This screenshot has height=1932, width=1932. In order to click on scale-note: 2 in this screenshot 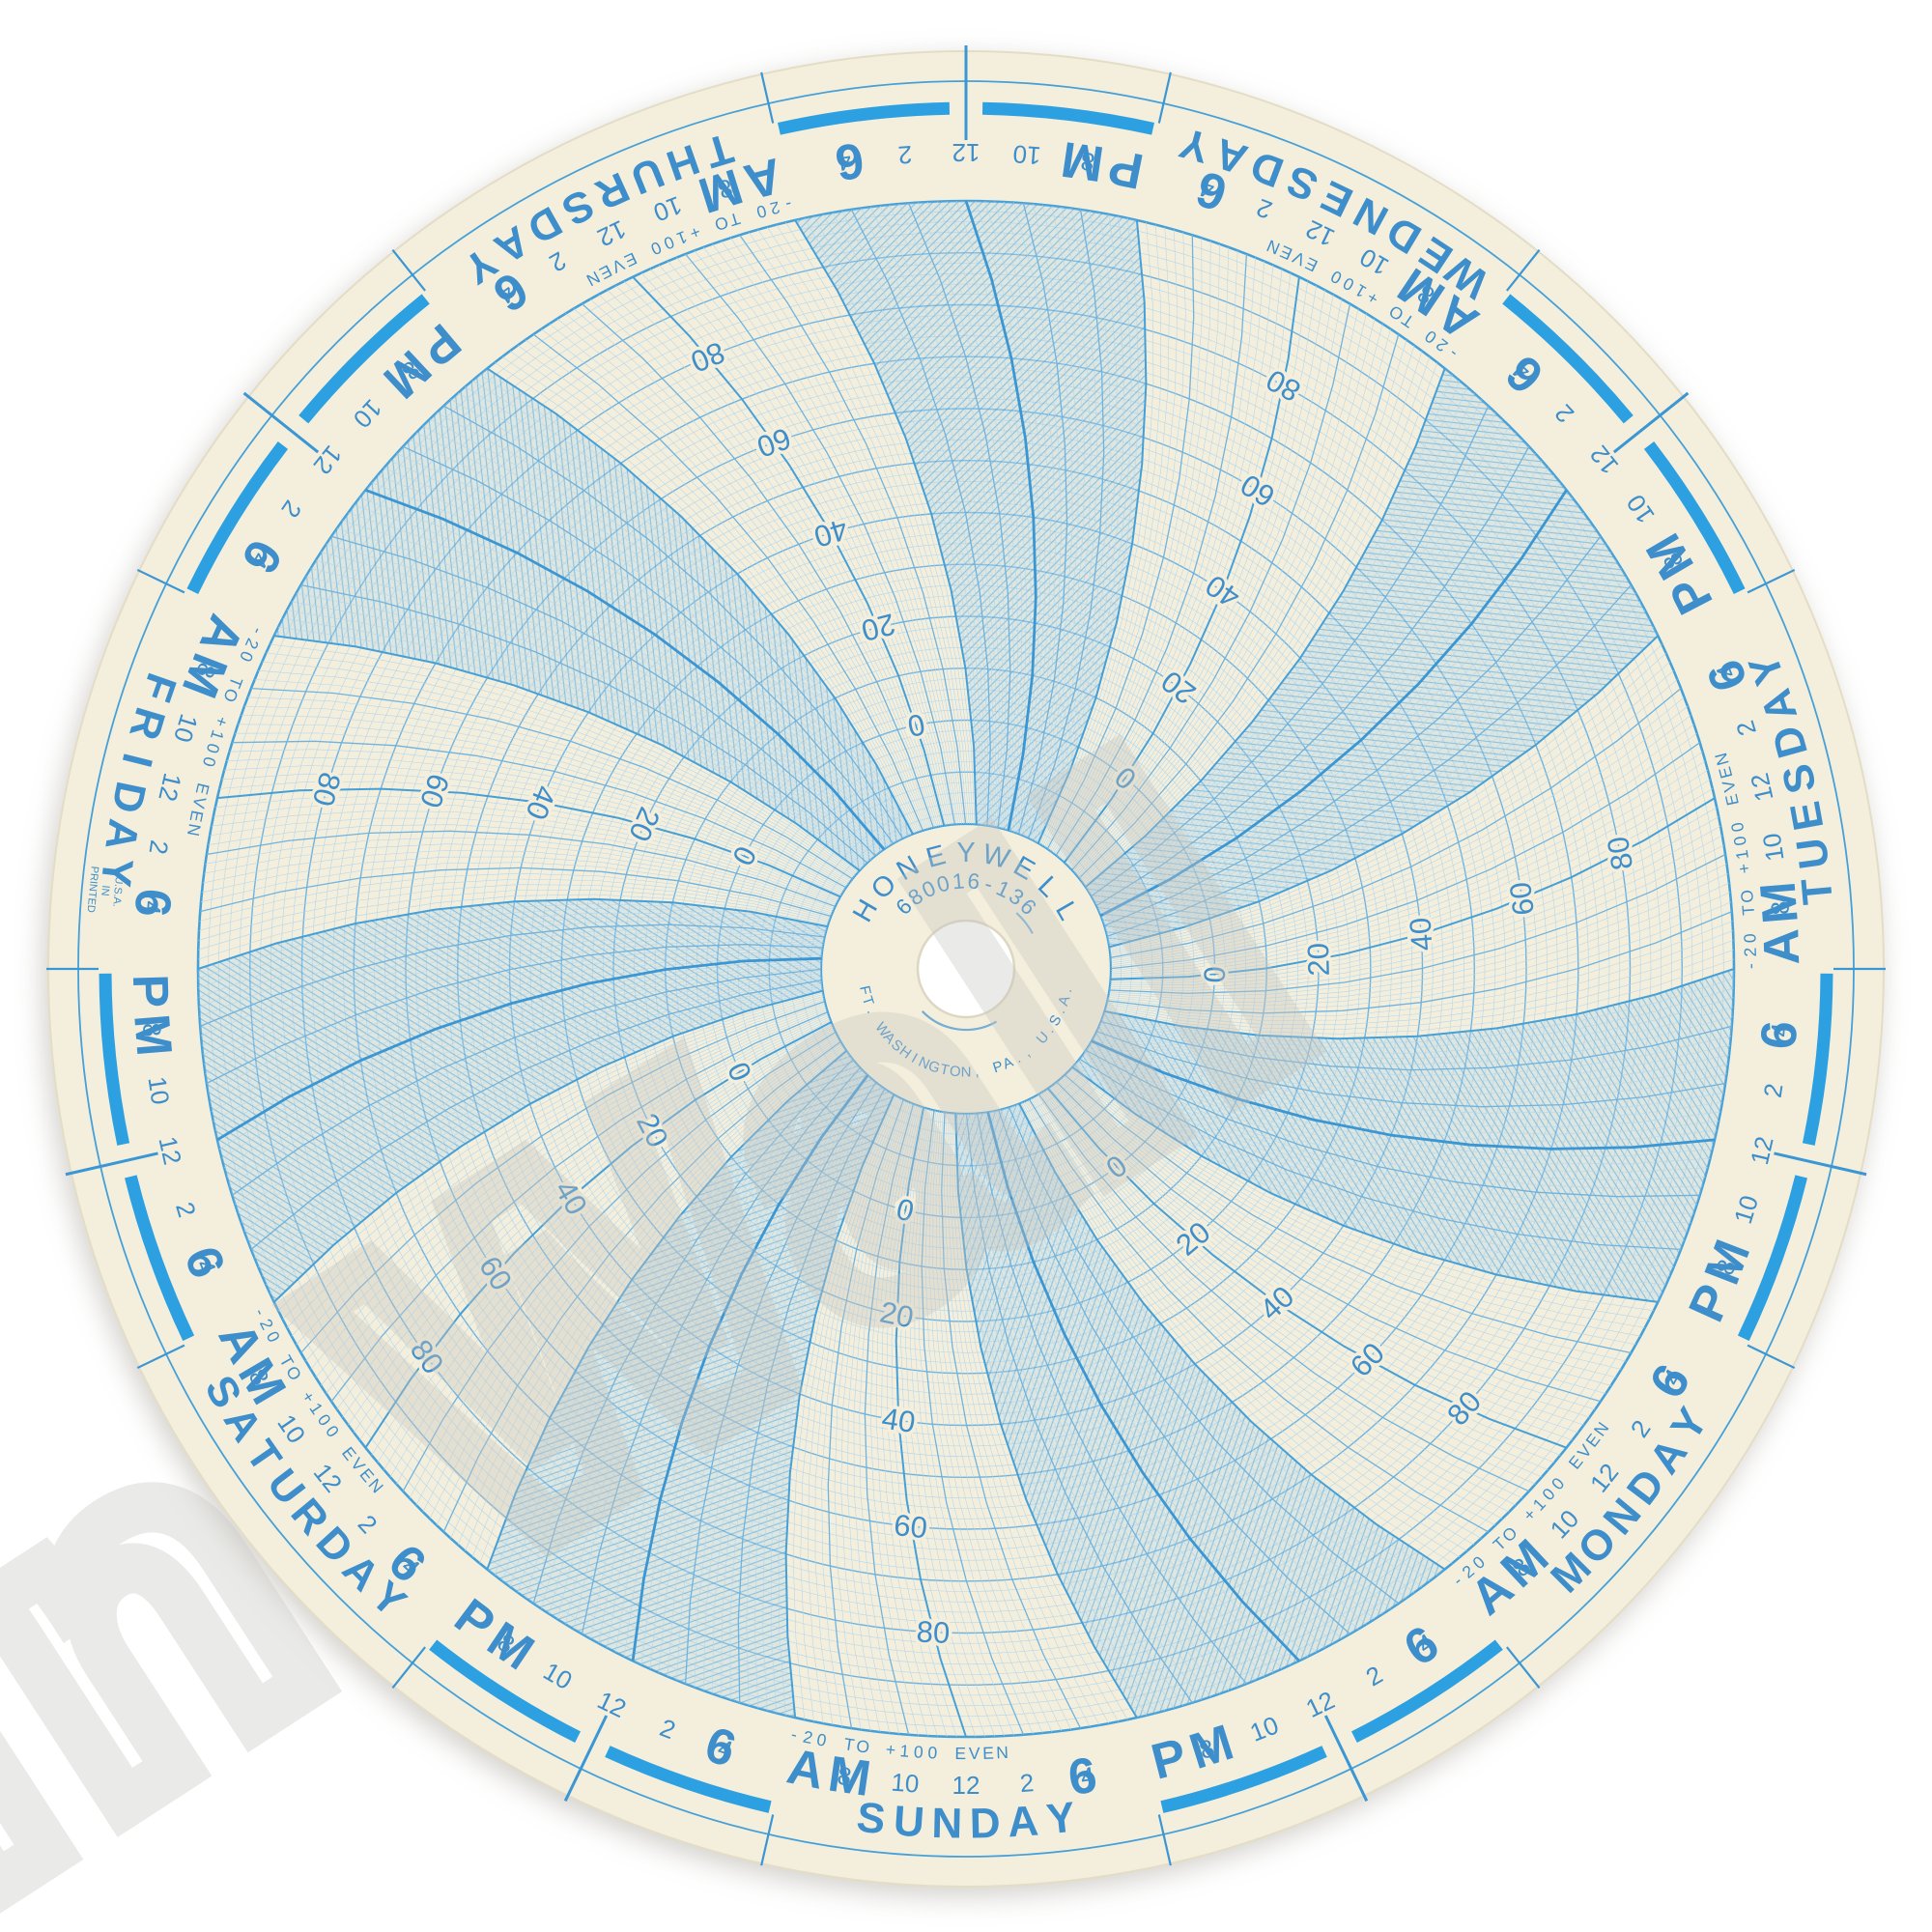, I will do `click(808, 1737)`.